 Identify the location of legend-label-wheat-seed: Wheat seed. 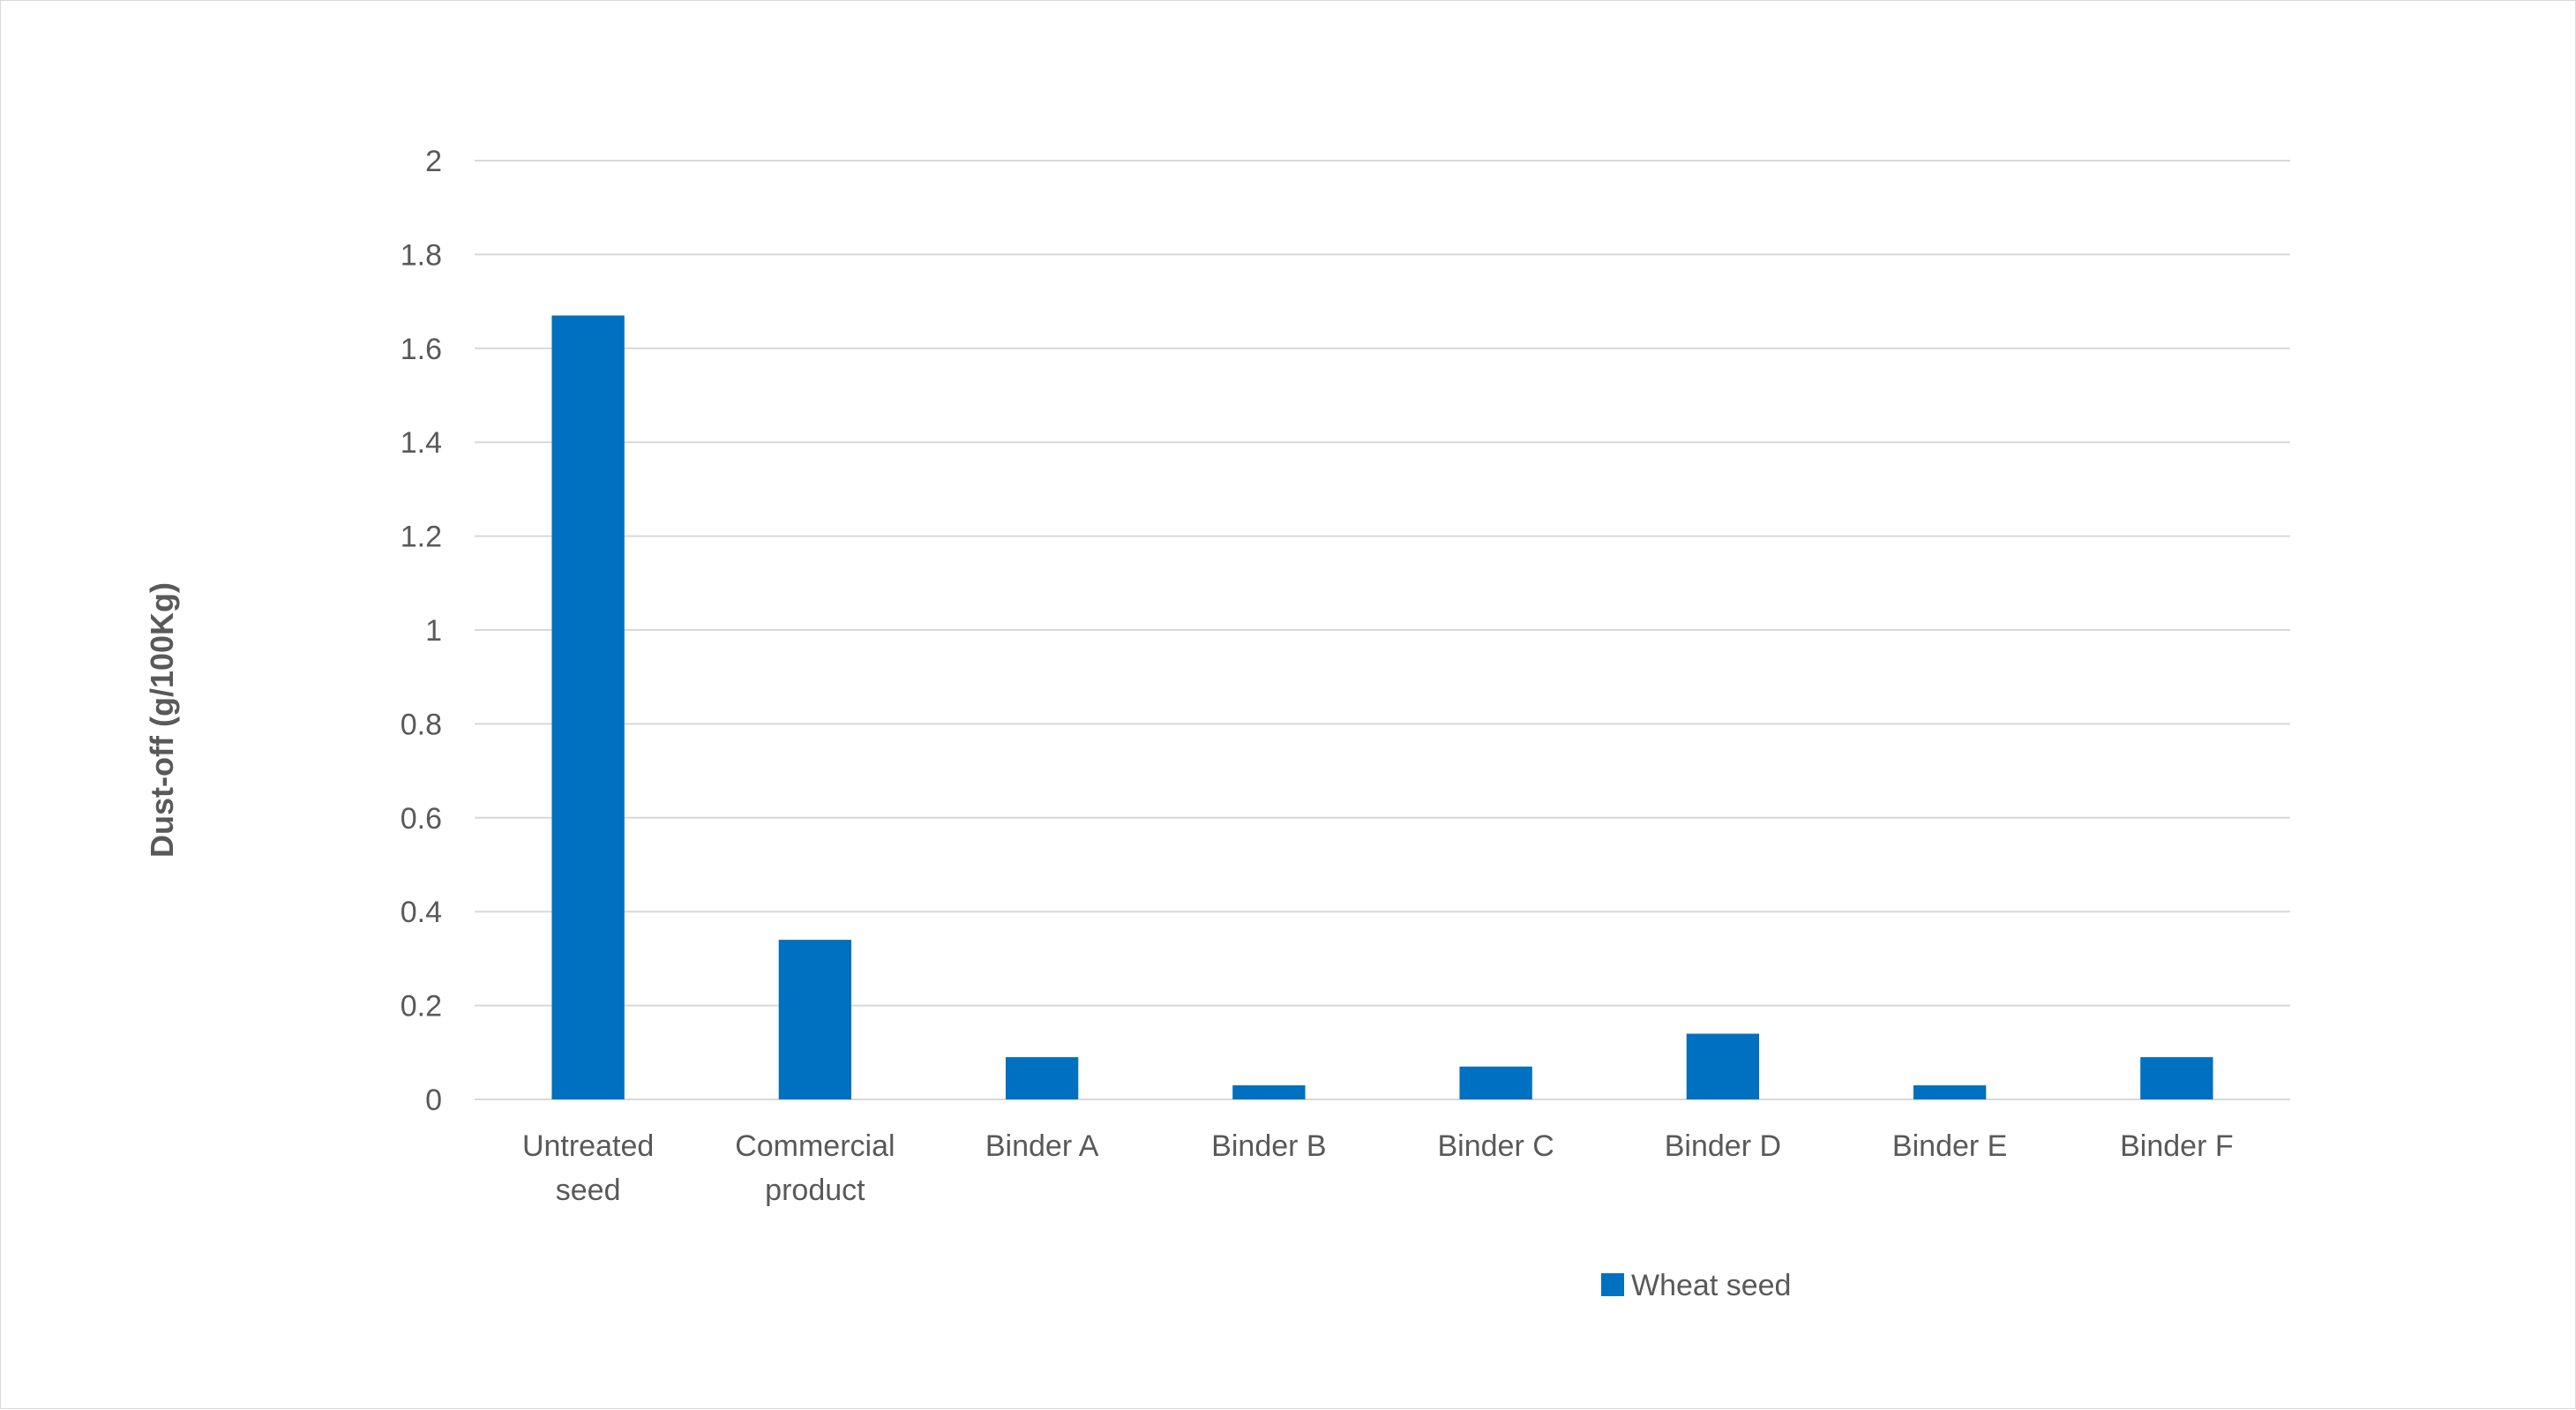
(1711, 1285).